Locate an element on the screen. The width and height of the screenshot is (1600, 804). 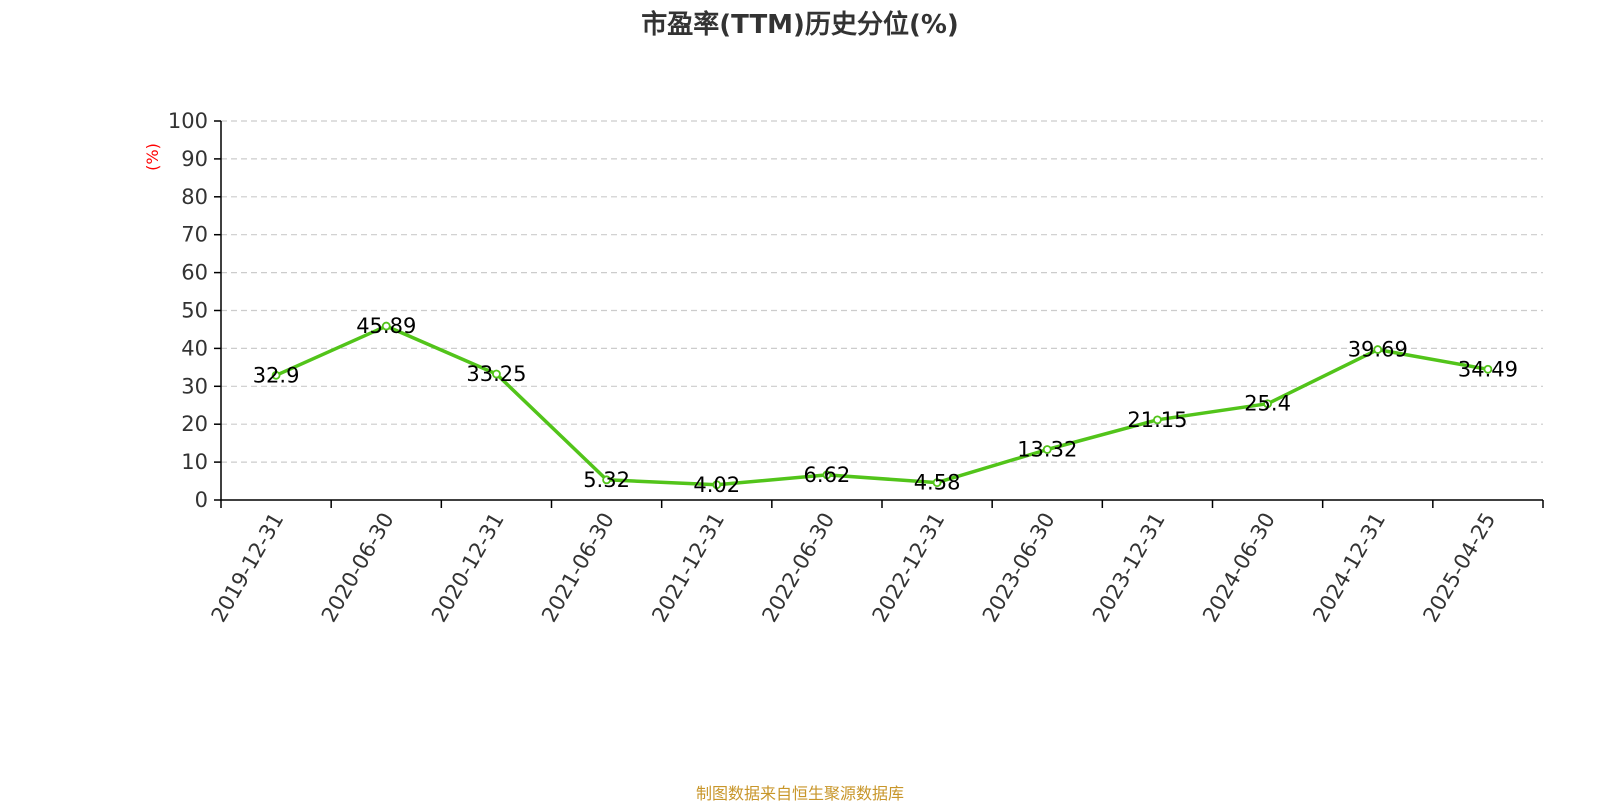
x-tick-label: 2025-04-25 is located at coordinates (1459, 568).